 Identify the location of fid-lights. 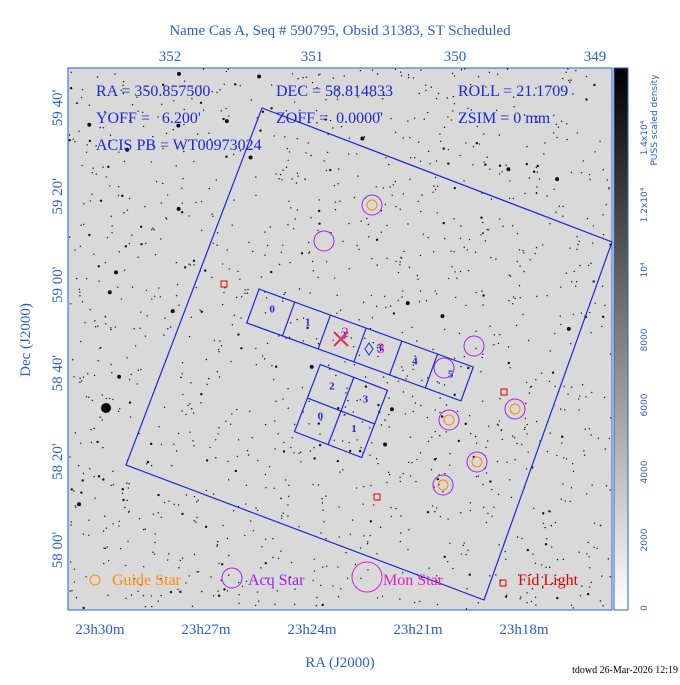
(364, 390).